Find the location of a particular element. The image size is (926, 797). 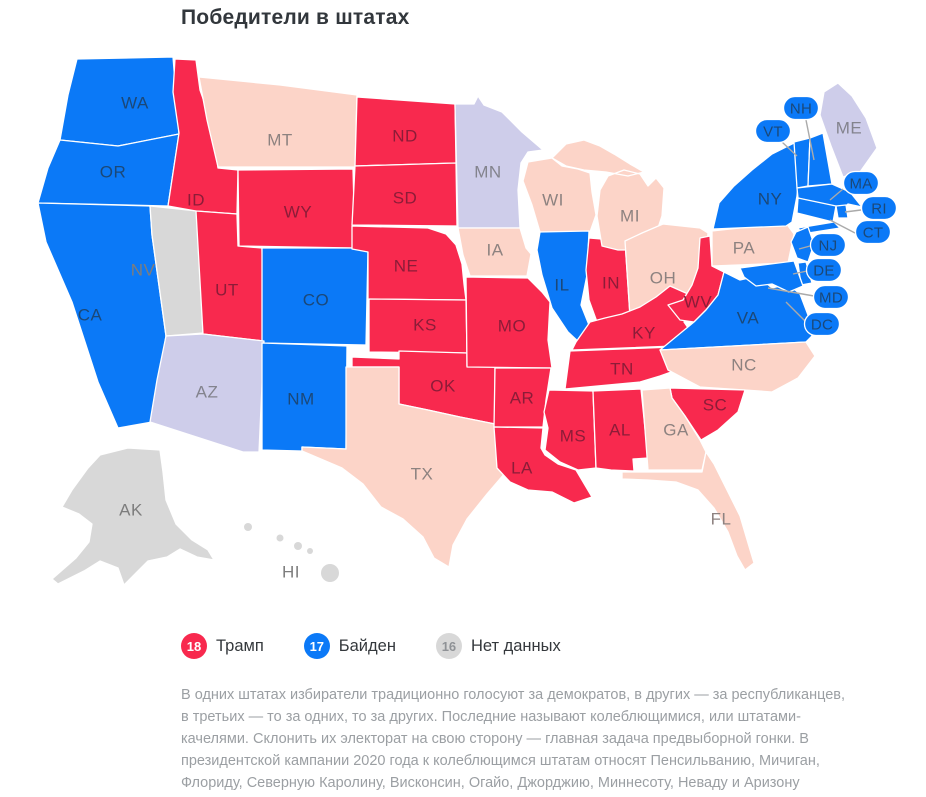

state-badge-vt is located at coordinates (773, 131).